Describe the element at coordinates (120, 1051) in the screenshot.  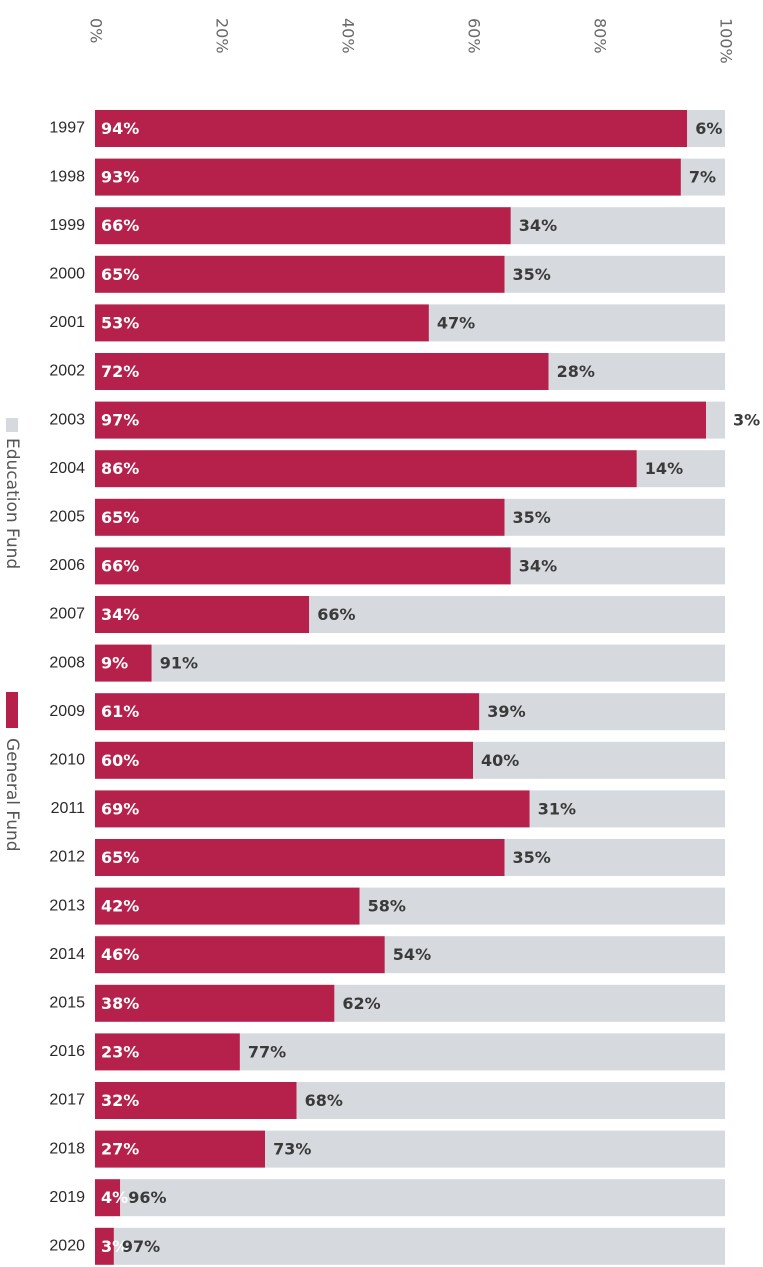
I see `general-fund-label-2016: 23%` at that location.